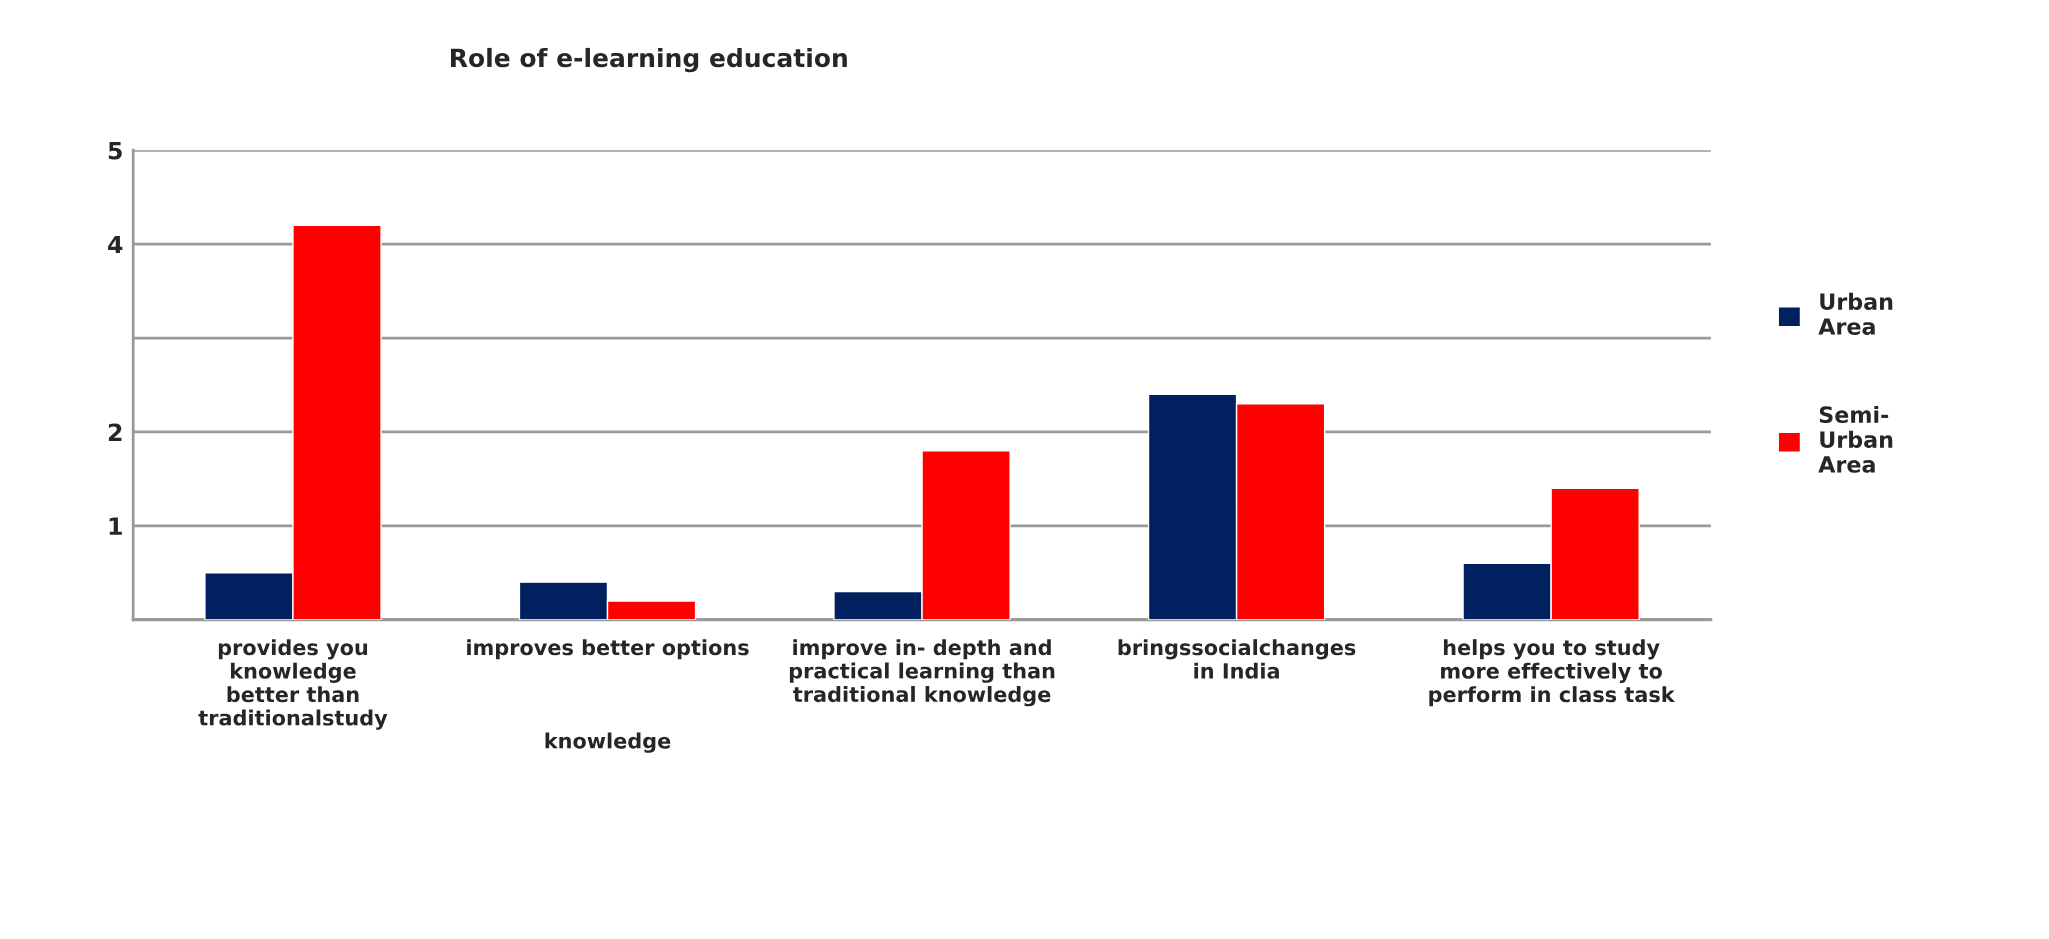  Describe the element at coordinates (608, 696) in the screenshot. I see `category-label: improves better options knowledge` at that location.